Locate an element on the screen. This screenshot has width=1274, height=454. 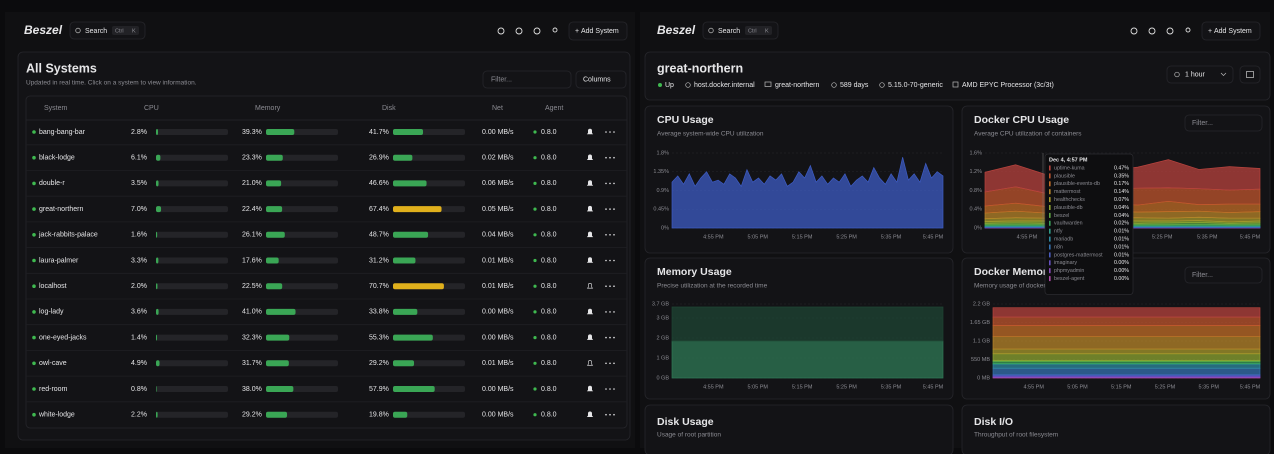
system-name: localhost is located at coordinates (53, 286).